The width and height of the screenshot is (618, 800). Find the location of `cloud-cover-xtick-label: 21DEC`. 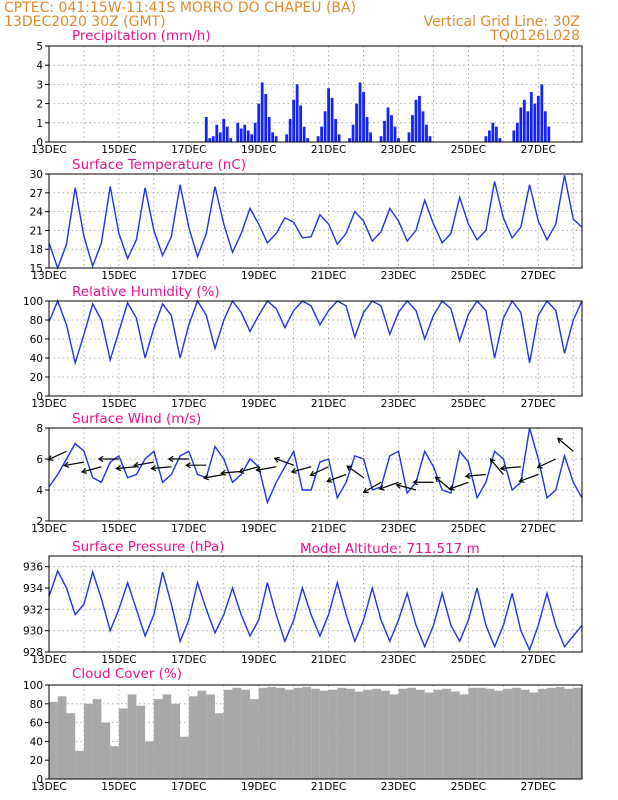

cloud-cover-xtick-label: 21DEC is located at coordinates (328, 787).